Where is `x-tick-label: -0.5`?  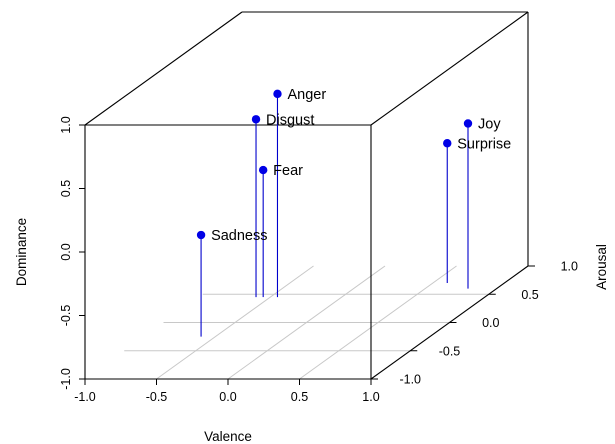 x-tick-label: -0.5 is located at coordinates (157, 397).